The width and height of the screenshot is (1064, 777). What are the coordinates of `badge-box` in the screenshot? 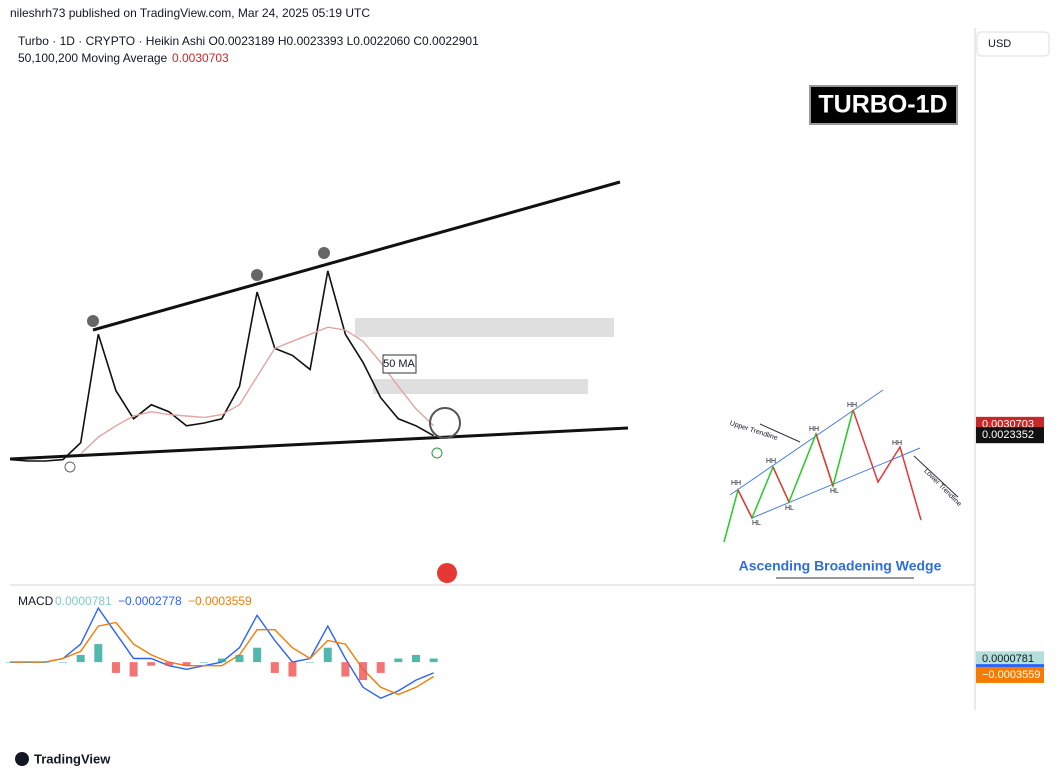 It's located at (883, 105).